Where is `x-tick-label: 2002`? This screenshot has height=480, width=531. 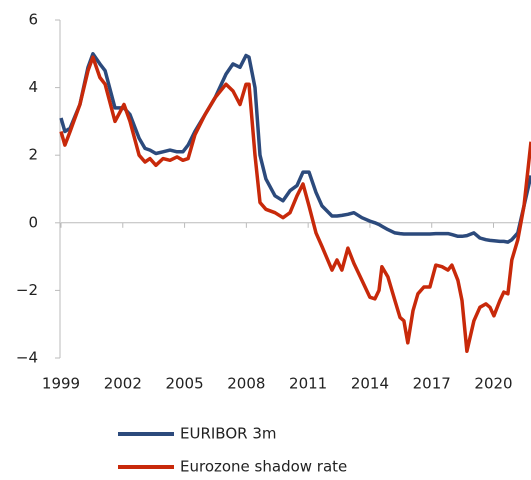
x-tick-label: 2002 is located at coordinates (123, 384).